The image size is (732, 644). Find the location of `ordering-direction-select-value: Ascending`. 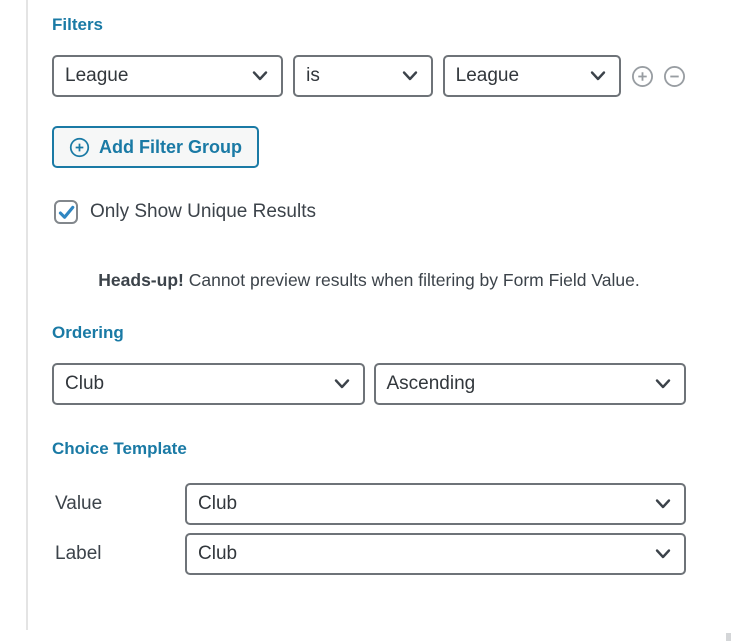

ordering-direction-select-value: Ascending is located at coordinates (431, 383).